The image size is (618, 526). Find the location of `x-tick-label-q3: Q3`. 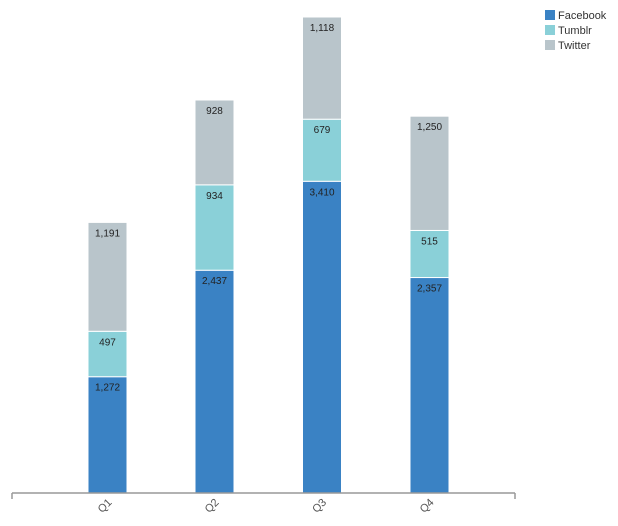

x-tick-label-q3: Q3 is located at coordinates (319, 506).